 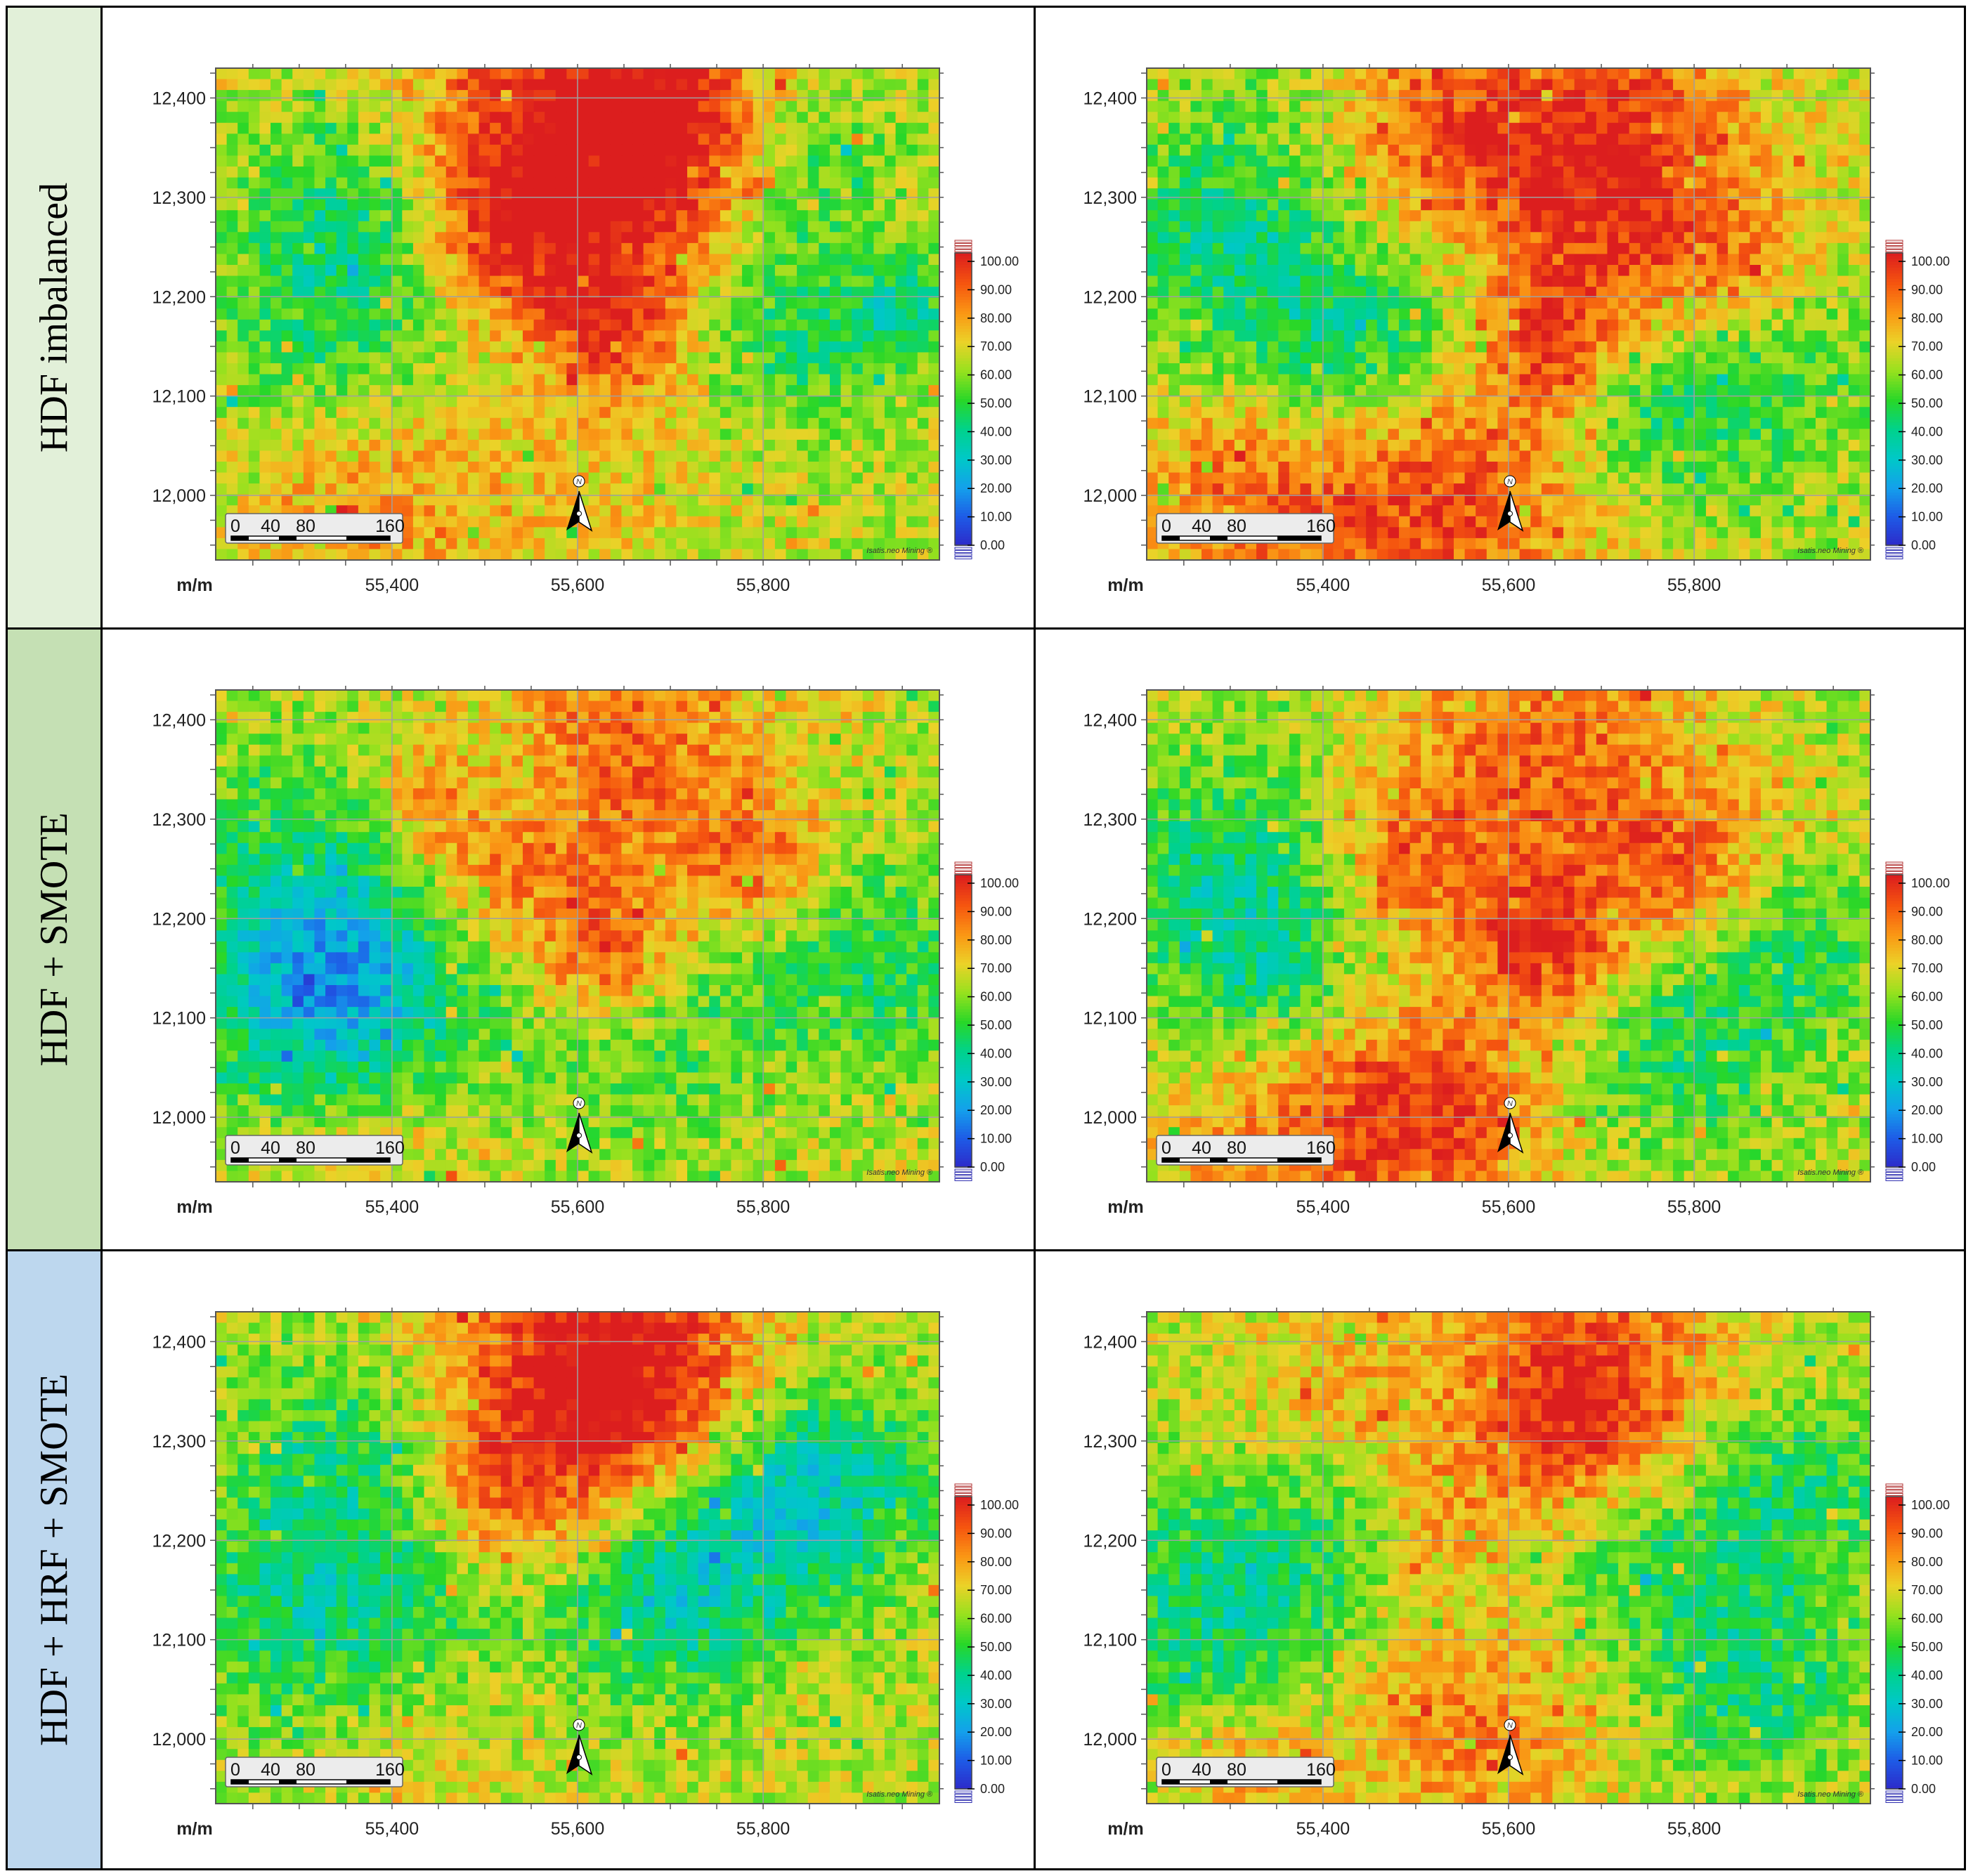 What do you see at coordinates (585, 511) in the screenshot?
I see `north-arrow-right` at bounding box center [585, 511].